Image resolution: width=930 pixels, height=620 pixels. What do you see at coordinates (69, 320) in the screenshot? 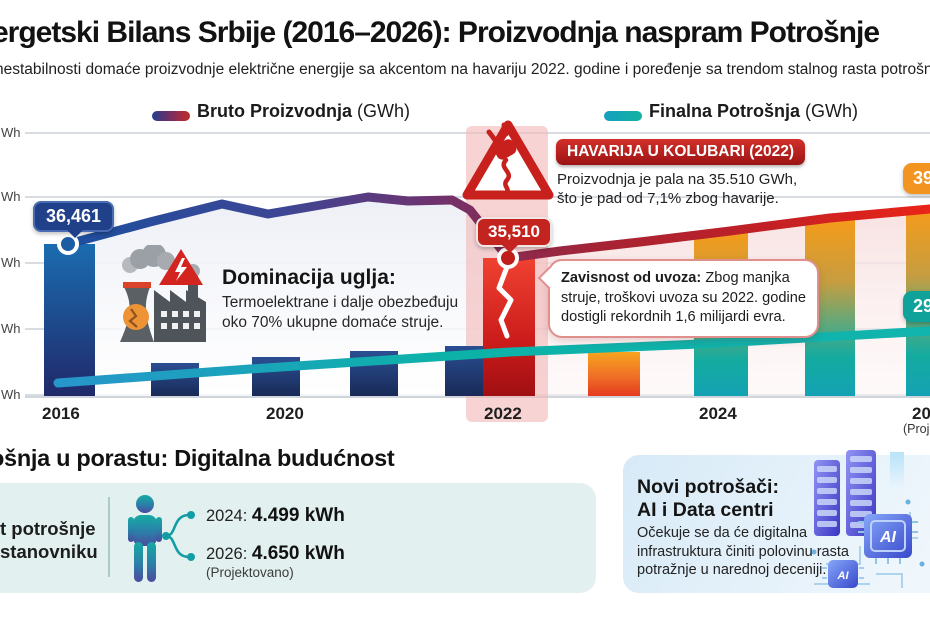
I see `bar-2016` at bounding box center [69, 320].